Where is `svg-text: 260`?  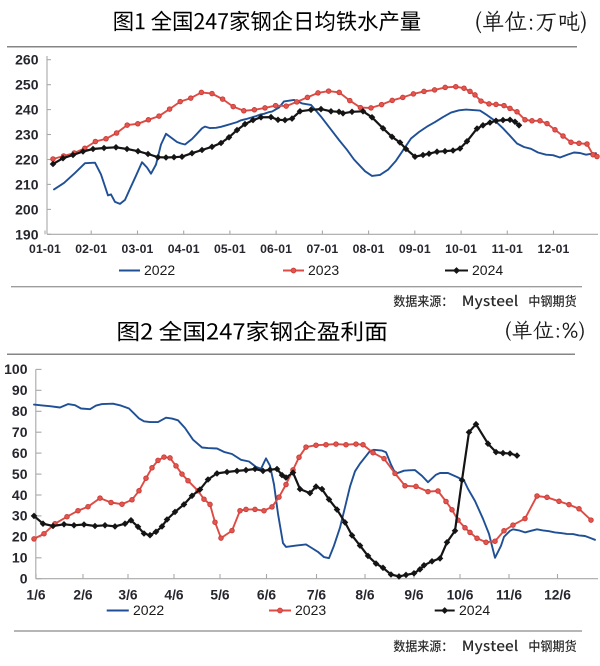 svg-text: 260 is located at coordinates (27, 60).